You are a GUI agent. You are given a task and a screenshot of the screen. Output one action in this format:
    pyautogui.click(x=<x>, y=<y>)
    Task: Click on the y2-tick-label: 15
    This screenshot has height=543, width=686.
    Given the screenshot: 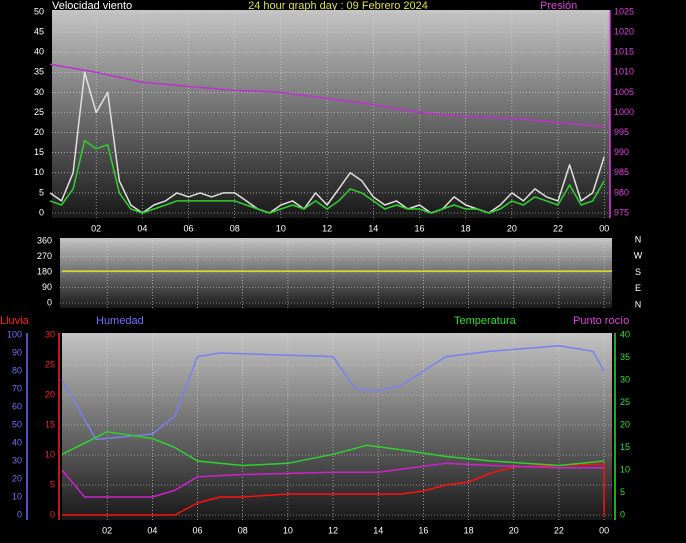 What is the action you would take?
    pyautogui.click(x=625, y=447)
    